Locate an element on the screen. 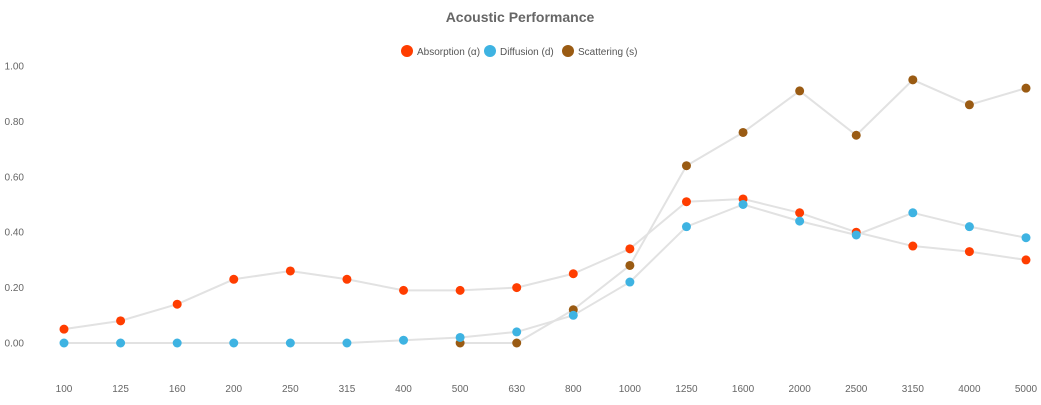  y-tick-label: 0.80 is located at coordinates (15, 122).